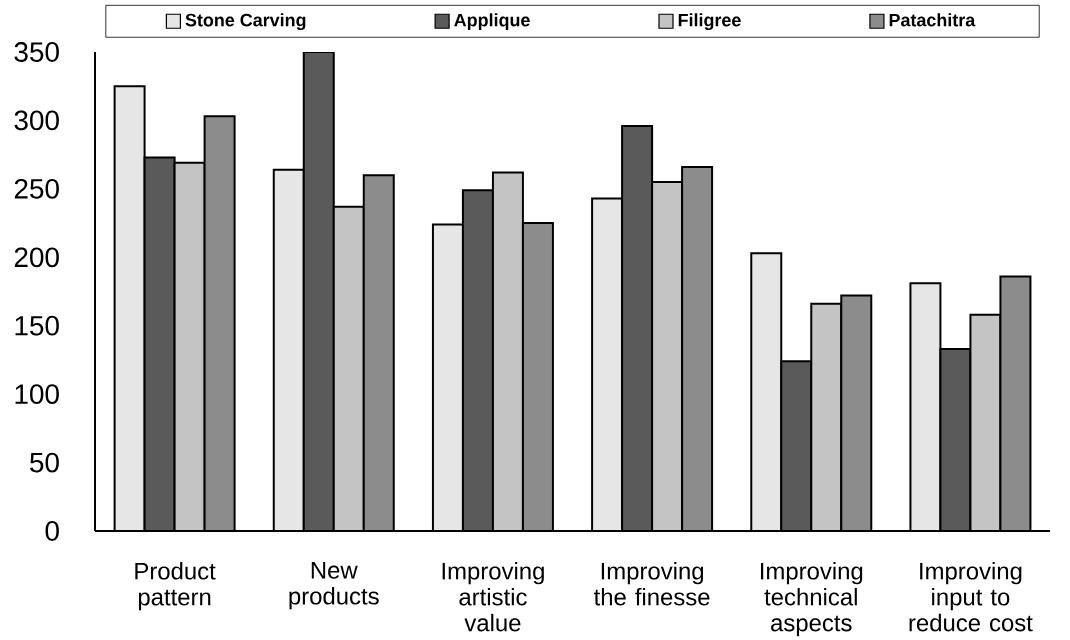  I want to click on x-tick-label: Improving the finesse, so click(651, 584).